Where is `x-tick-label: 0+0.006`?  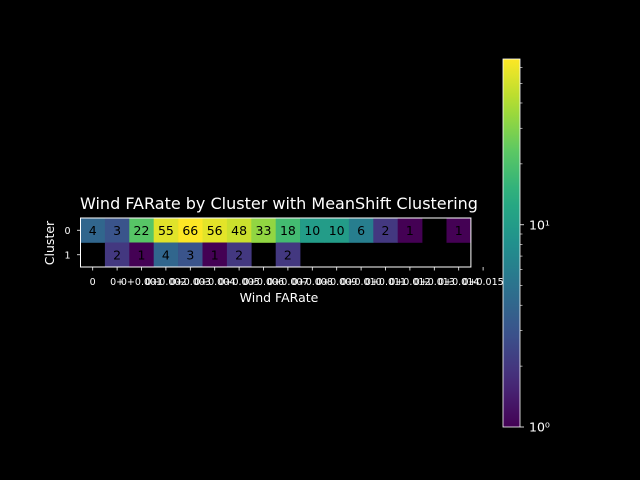
x-tick-label: 0+0.006 is located at coordinates (263, 282).